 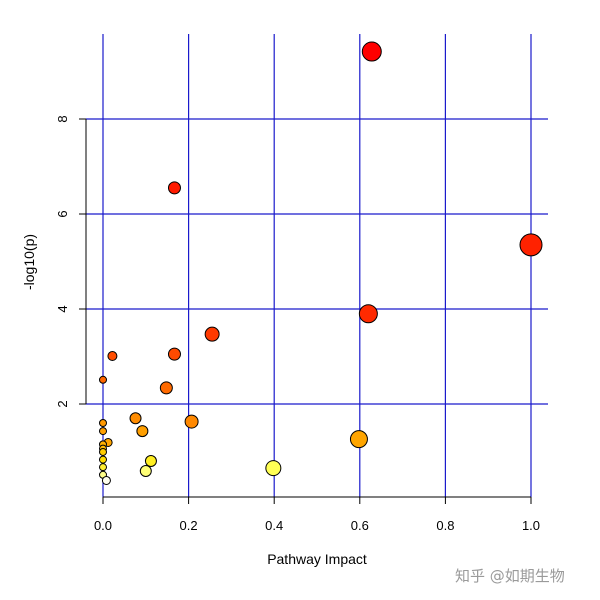 What do you see at coordinates (360, 525) in the screenshot?
I see `x-tick-label-3: 0.6` at bounding box center [360, 525].